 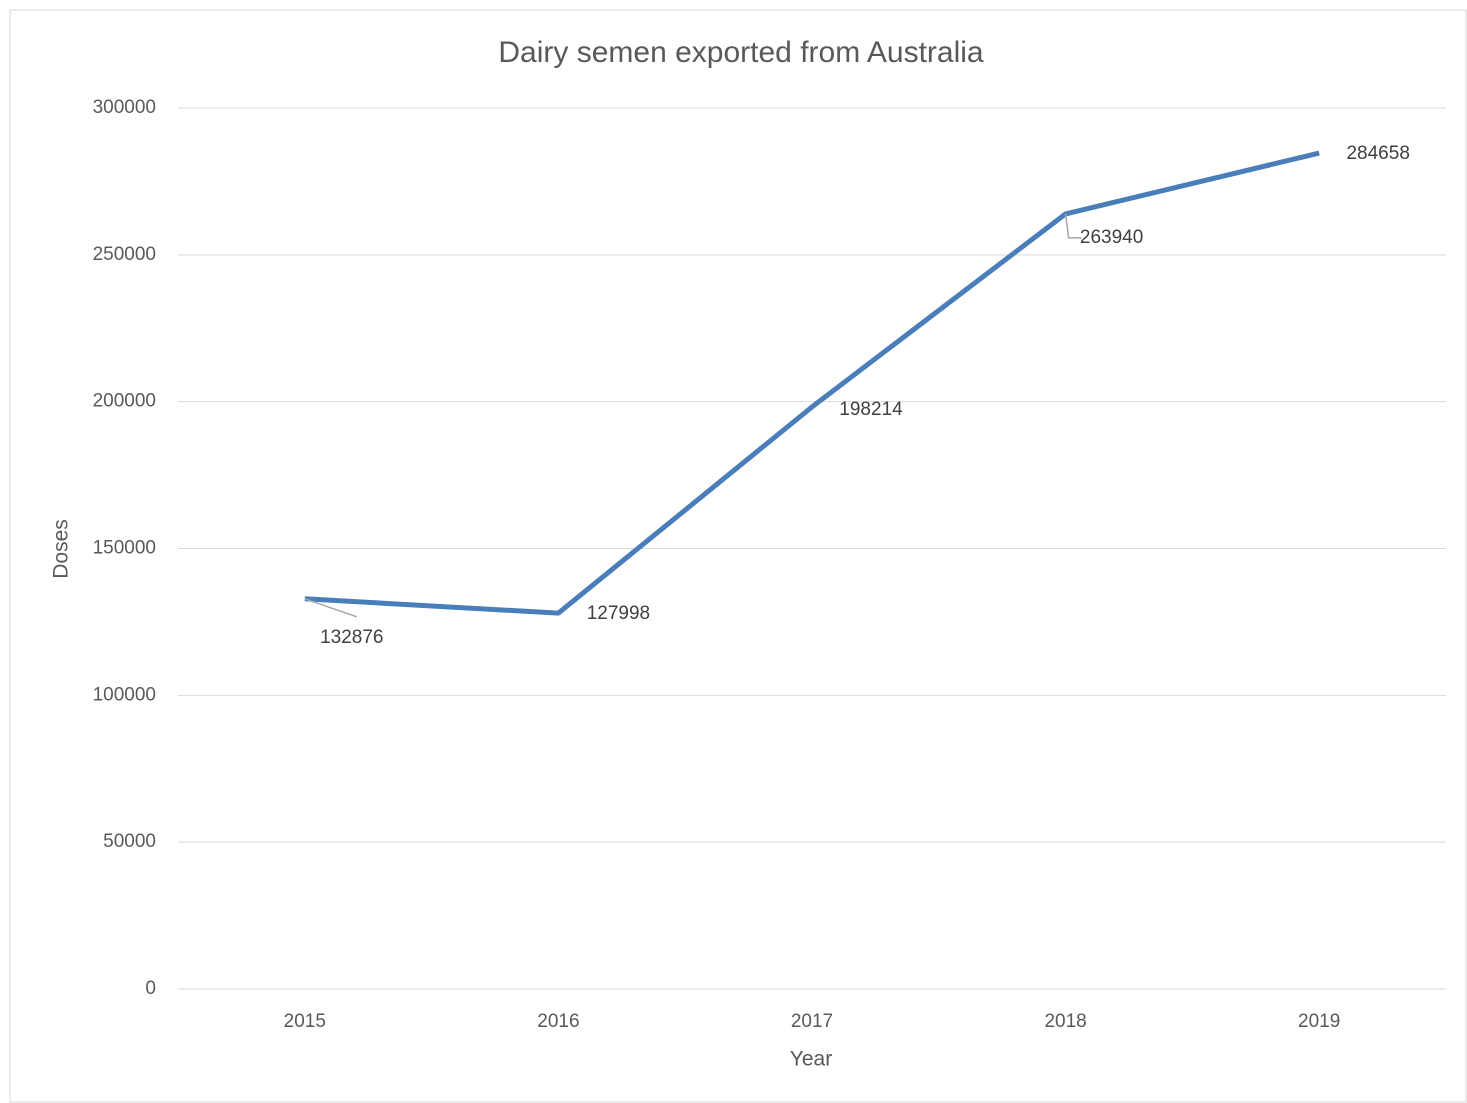 I want to click on x-tick-label: 2017, so click(x=812, y=1021).